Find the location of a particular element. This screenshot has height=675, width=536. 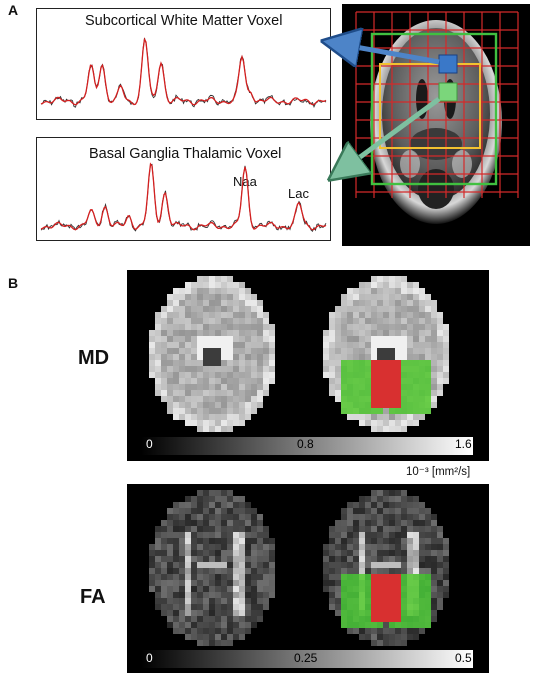

md-colorbar-min: 0 is located at coordinates (149, 444).